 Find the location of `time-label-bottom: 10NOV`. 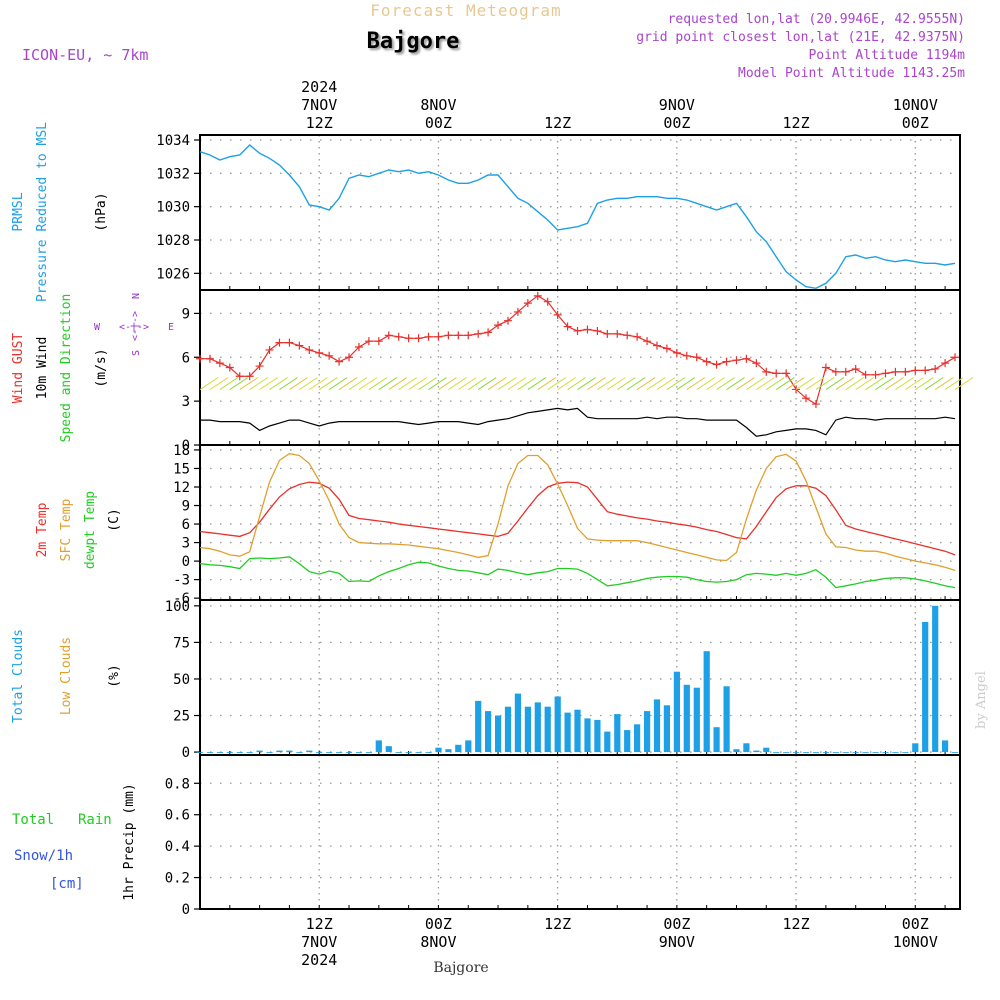

time-label-bottom: 10NOV is located at coordinates (915, 942).